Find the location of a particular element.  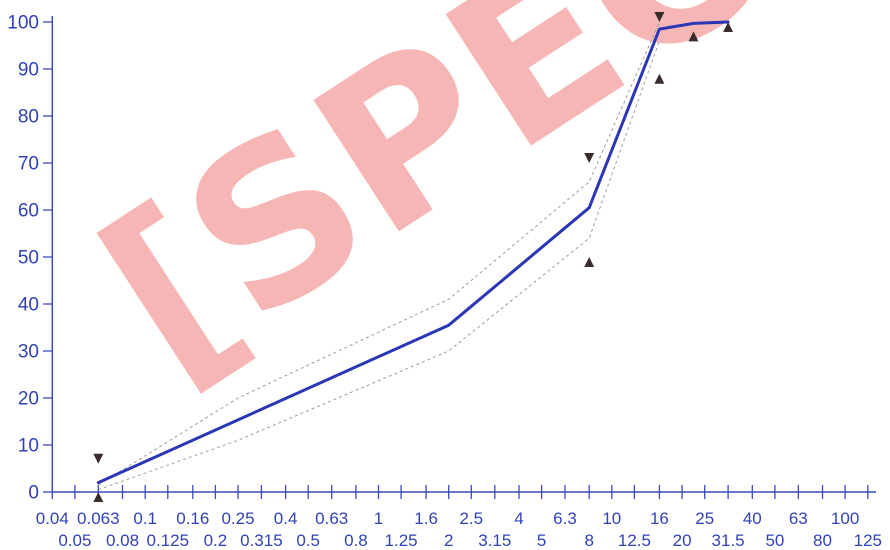

y-tick-label: 0 is located at coordinates (33, 493).